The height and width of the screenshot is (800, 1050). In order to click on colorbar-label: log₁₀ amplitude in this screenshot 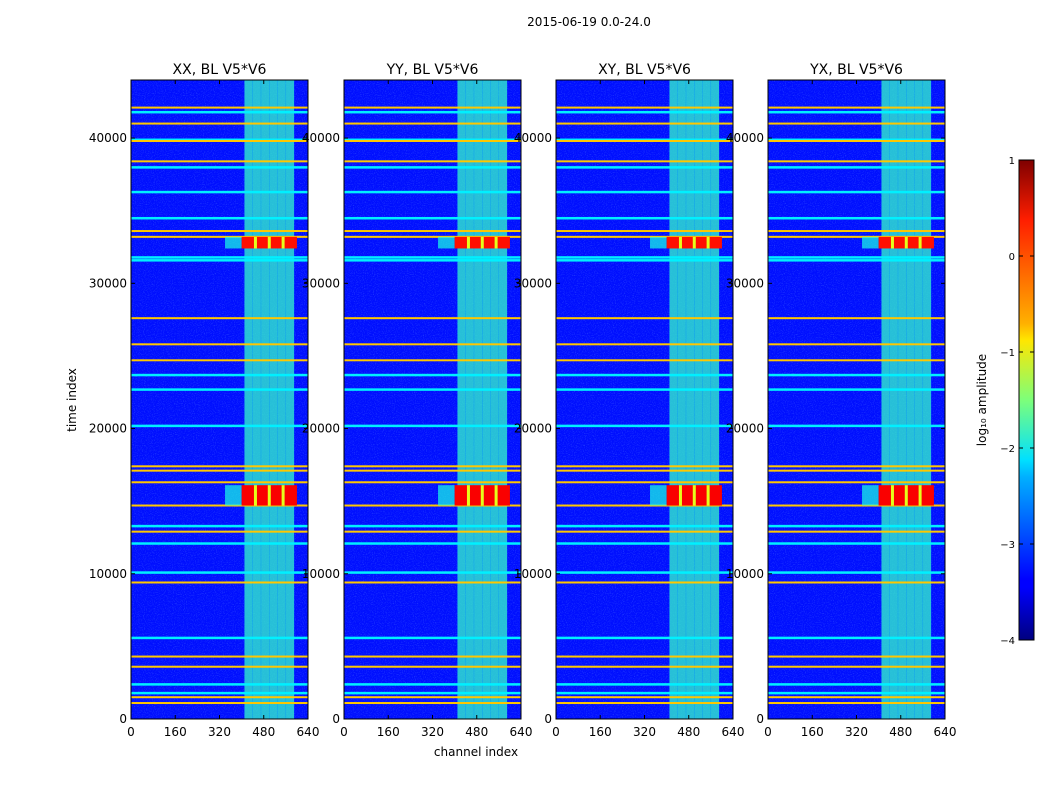, I will do `click(982, 400)`.